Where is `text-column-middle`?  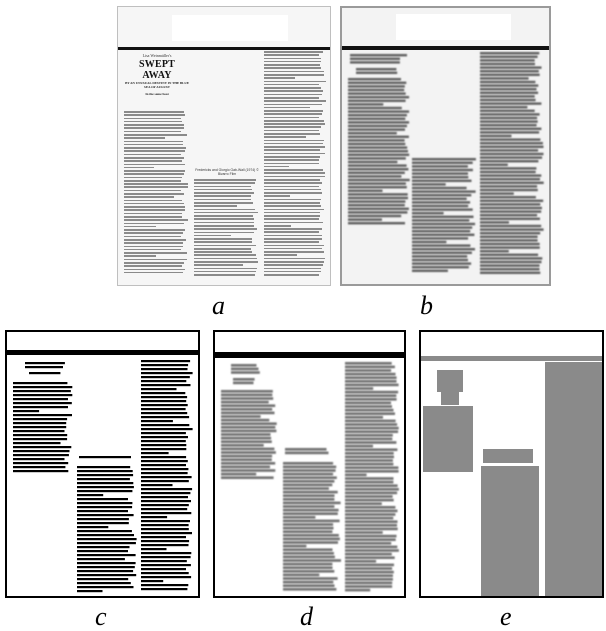 text-column-middle is located at coordinates (226, 228).